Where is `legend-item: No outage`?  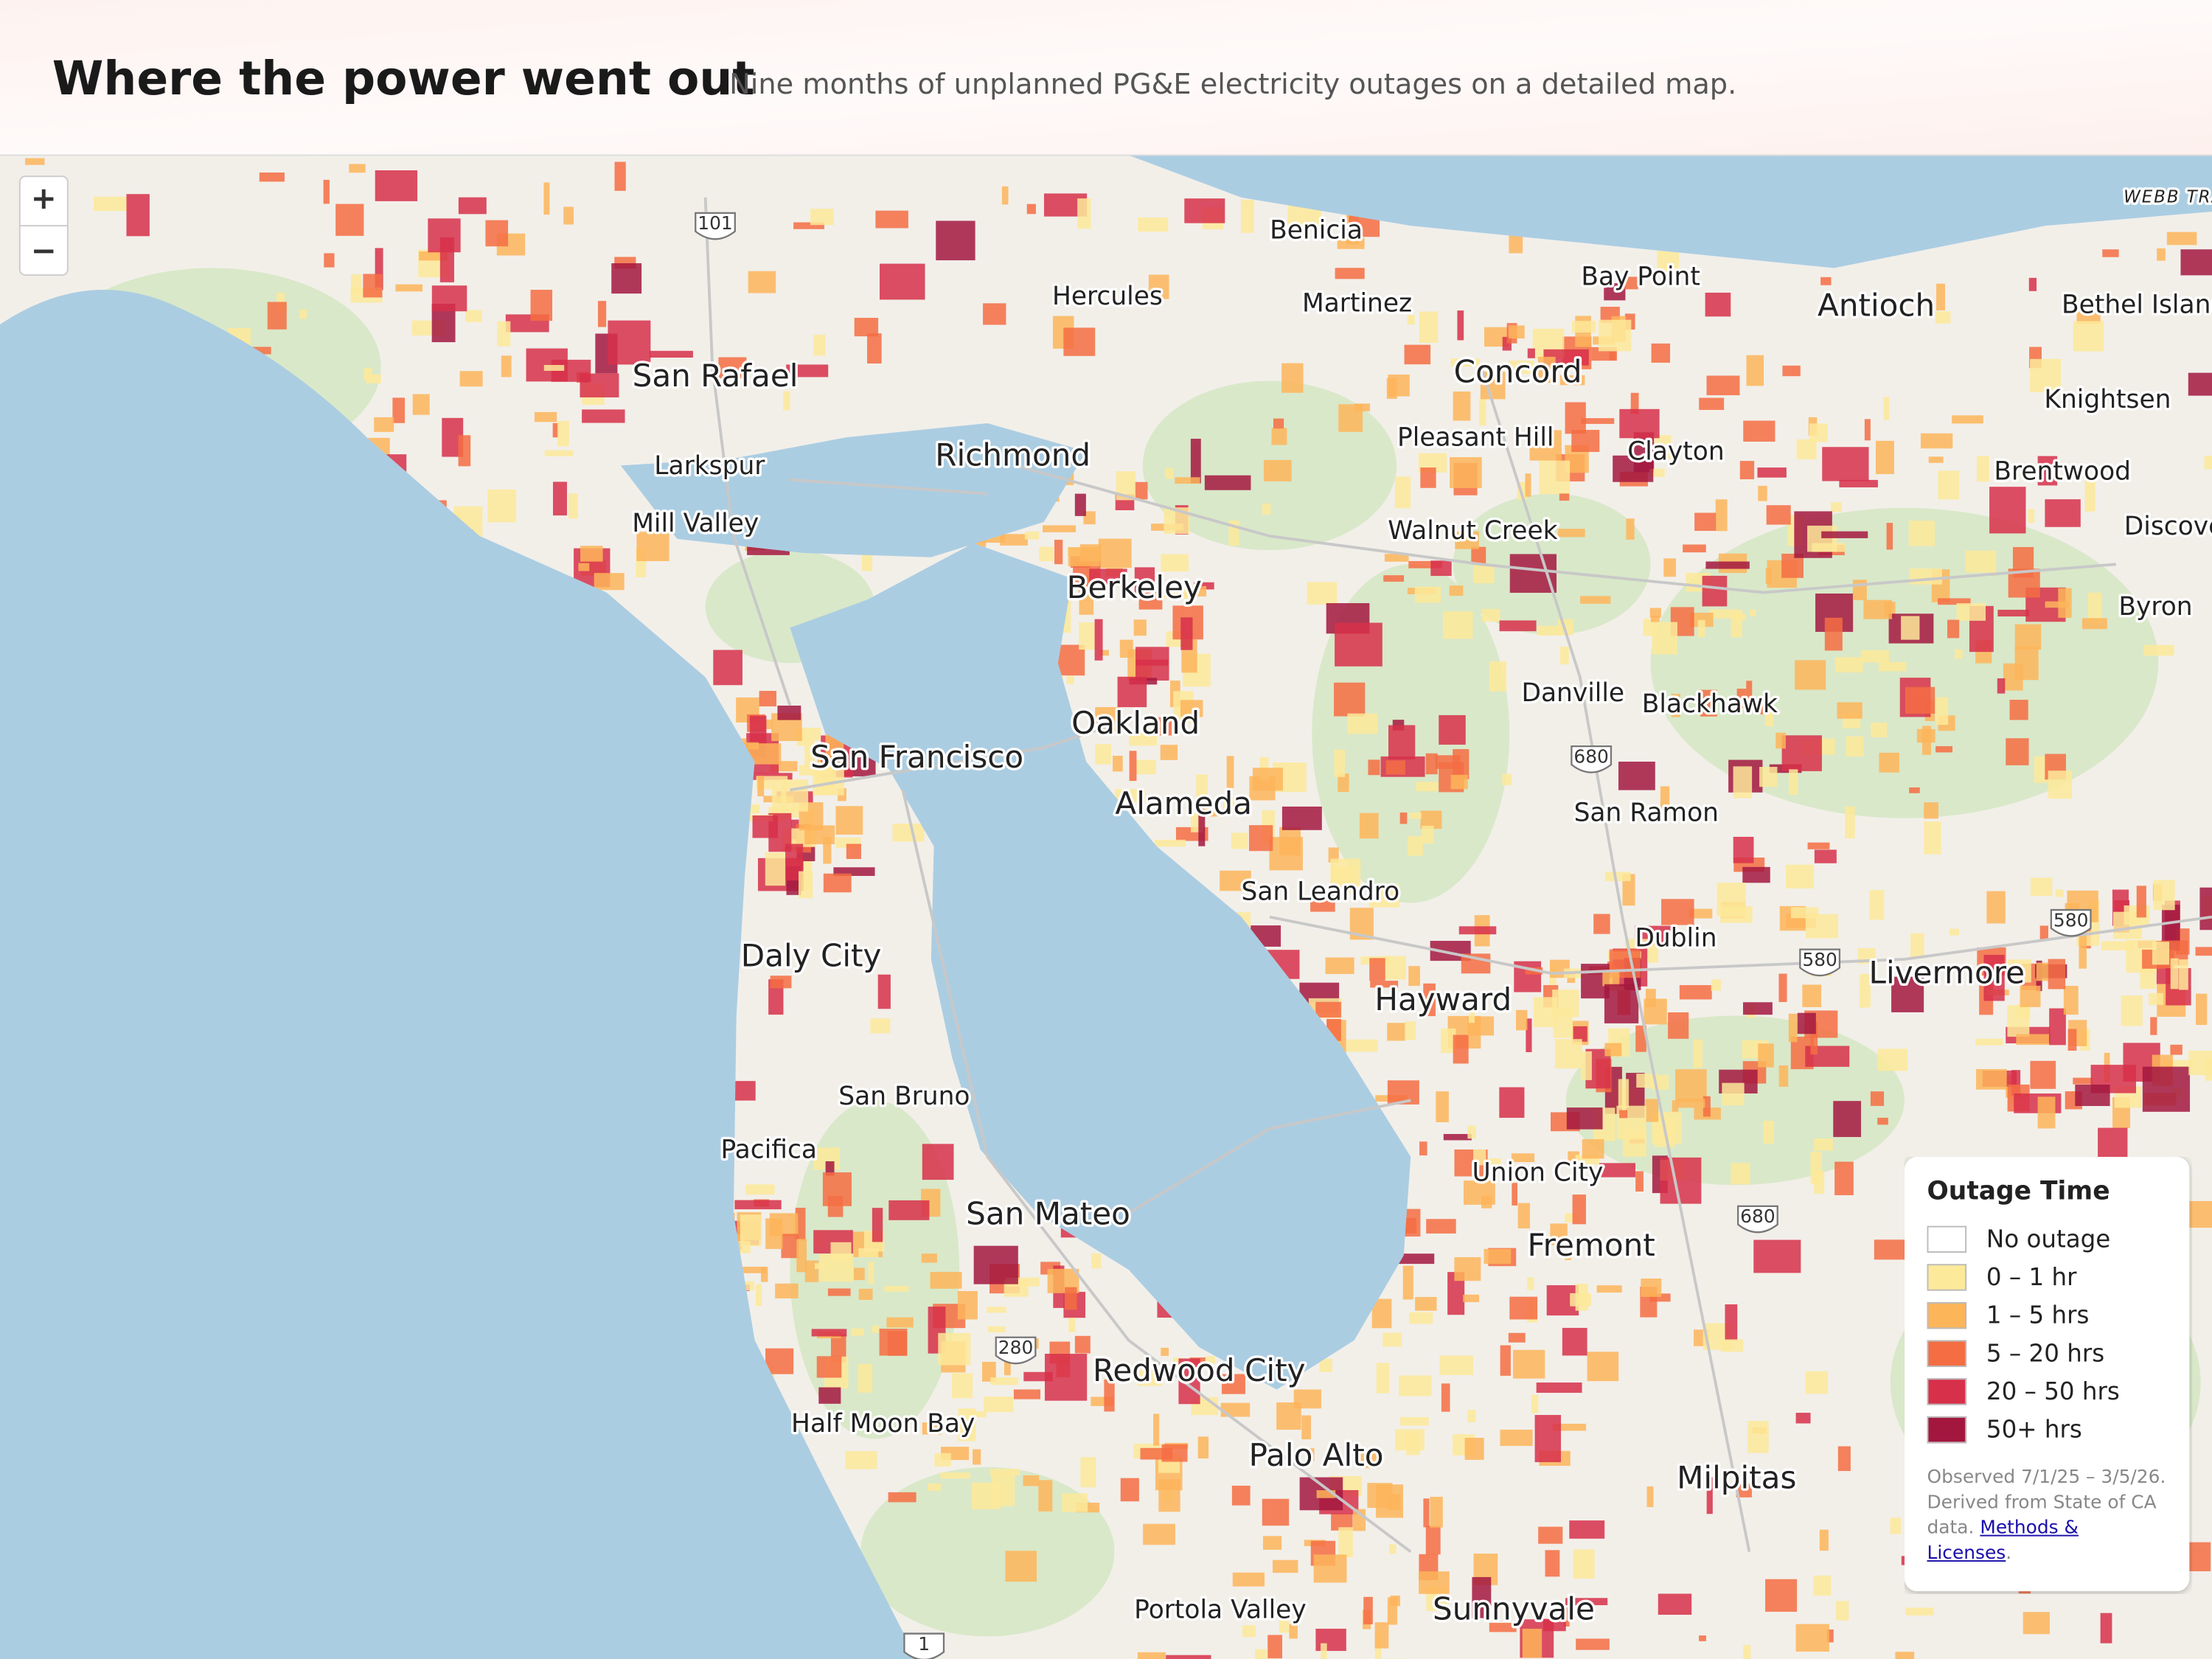 legend-item: No outage is located at coordinates (2047, 1239).